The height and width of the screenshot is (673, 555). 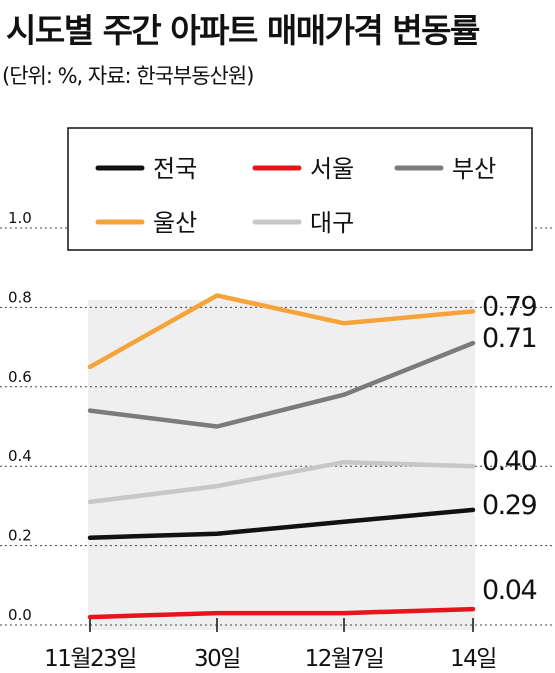 I want to click on series-line-울산, so click(x=281, y=331).